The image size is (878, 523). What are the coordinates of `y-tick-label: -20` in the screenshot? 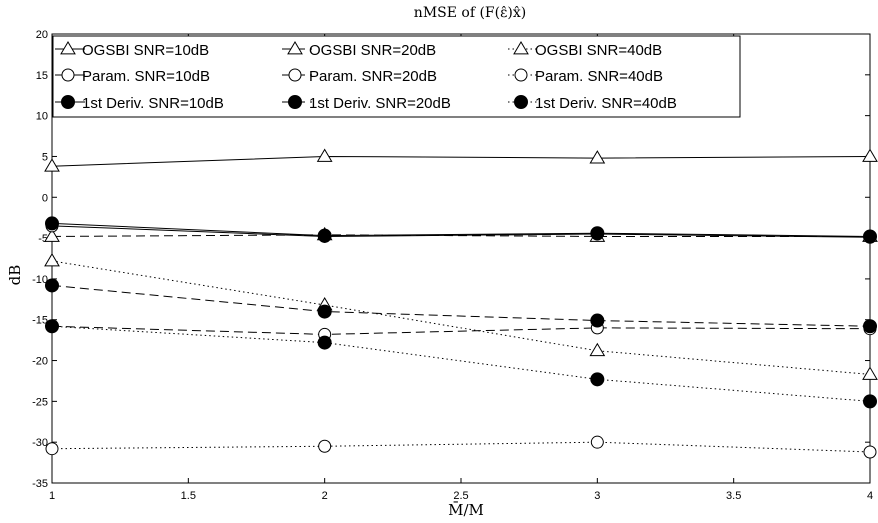 It's located at (40, 362).